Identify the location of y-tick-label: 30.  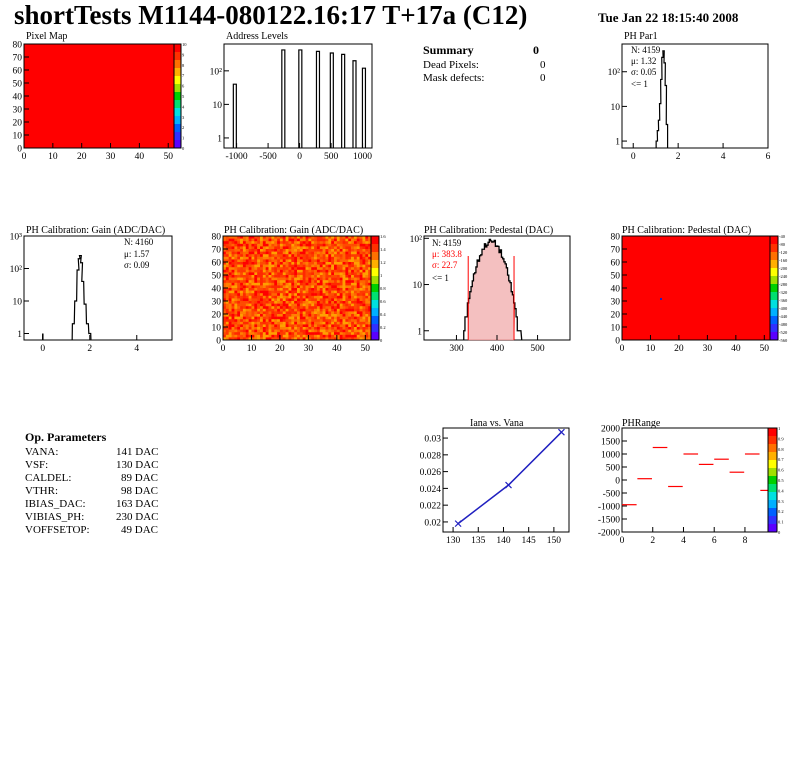
(616, 303).